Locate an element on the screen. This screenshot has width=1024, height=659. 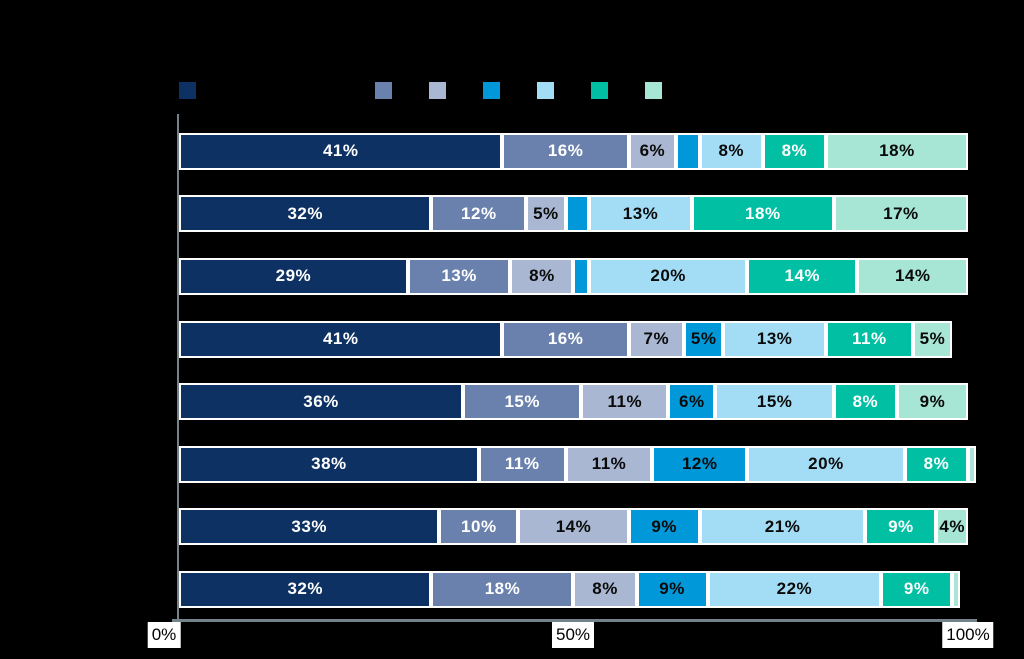
stacked-bar-0: 41% 16% 6% 8% 8% 18% is located at coordinates (573, 151).